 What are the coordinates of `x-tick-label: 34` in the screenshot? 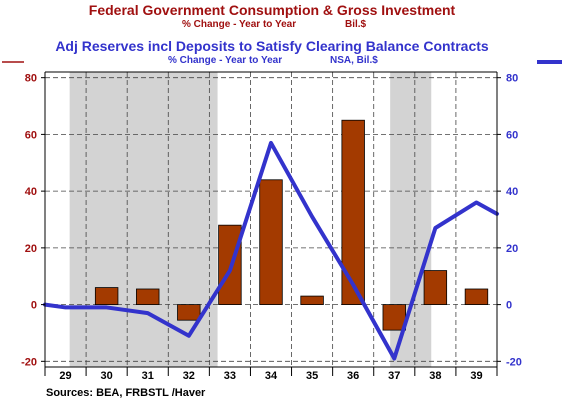 It's located at (271, 376).